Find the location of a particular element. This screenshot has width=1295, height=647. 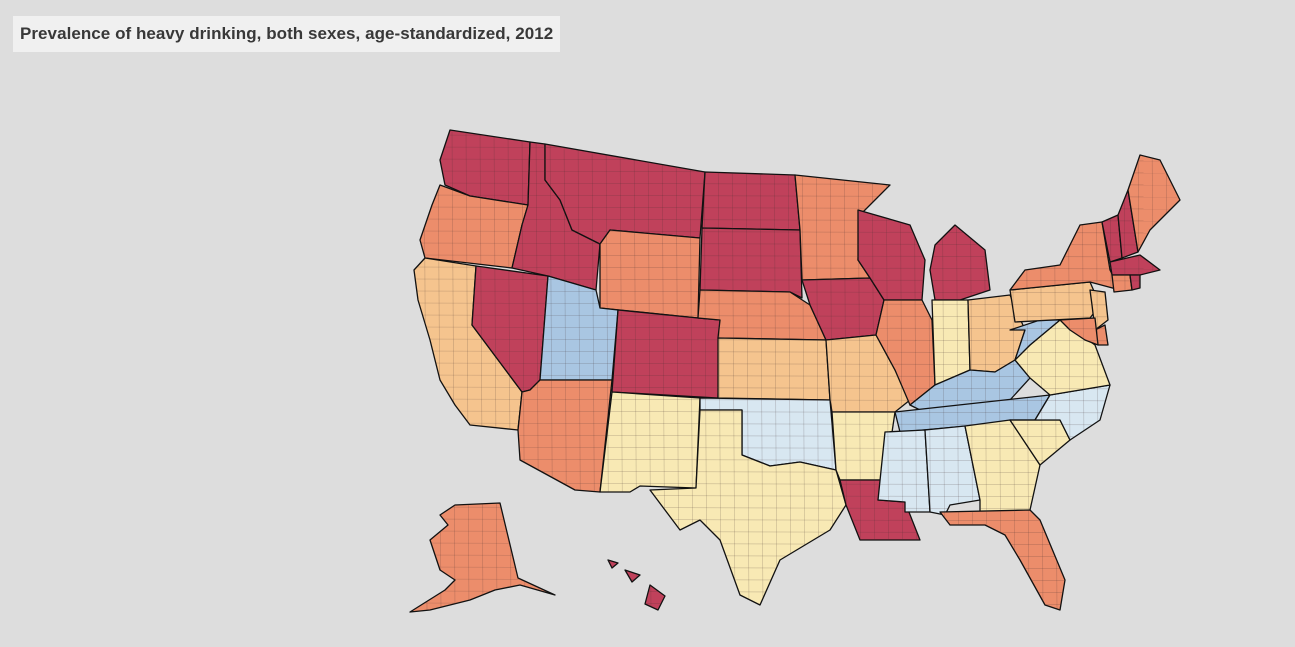

state-wy is located at coordinates (650, 274).